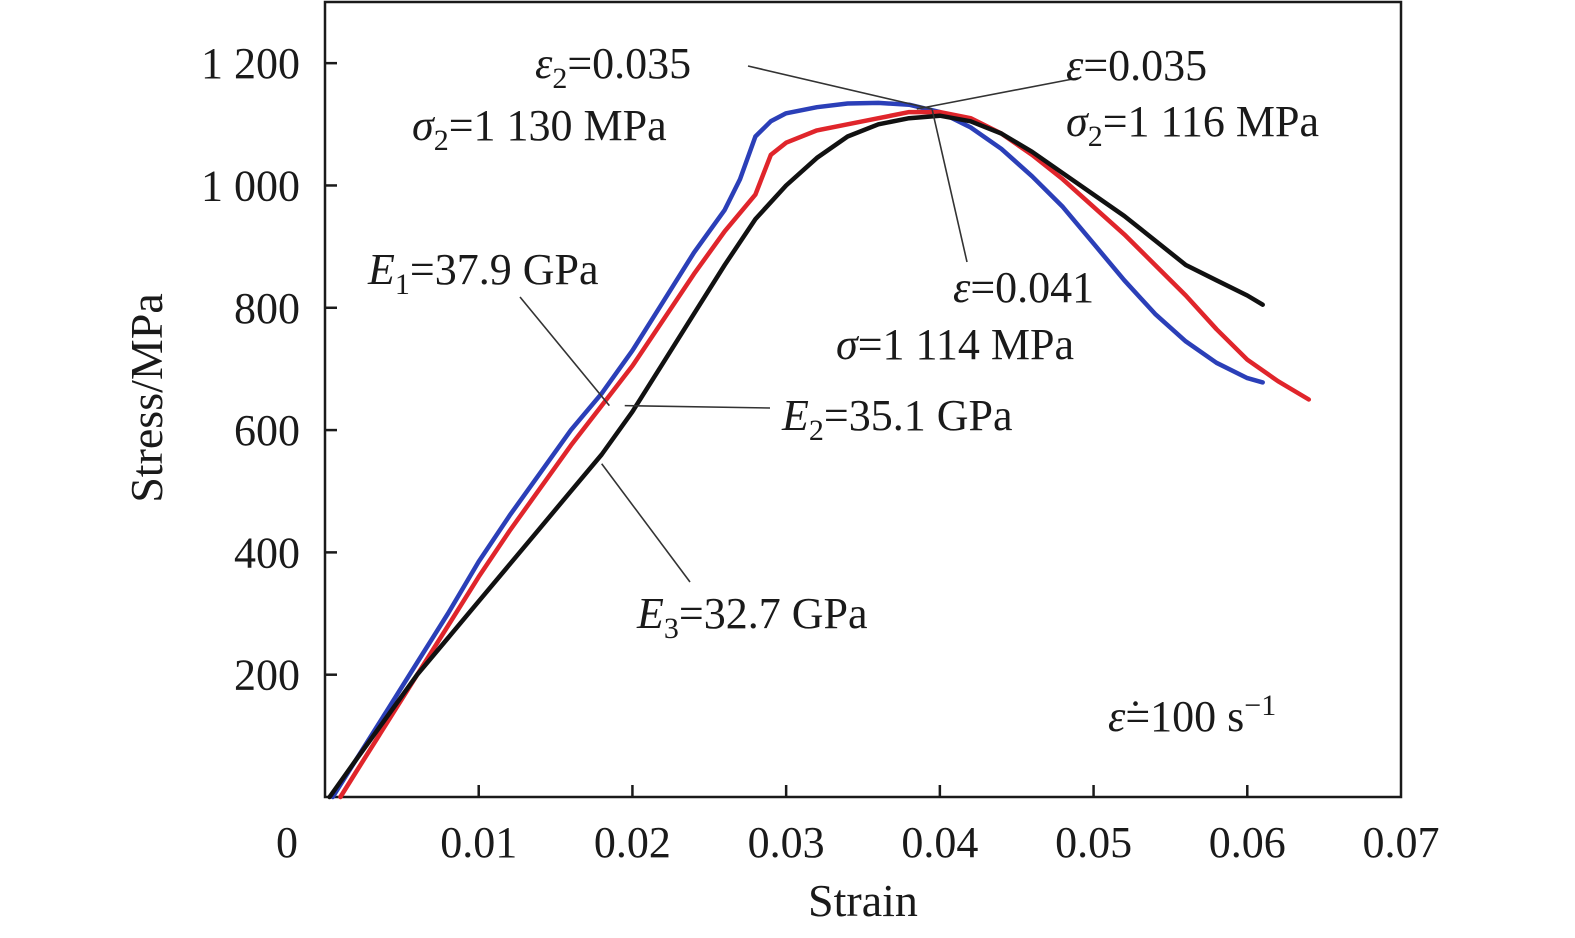 This screenshot has height=938, width=1575. What do you see at coordinates (250, 185) in the screenshot?
I see `y-tick-label: 1 000` at bounding box center [250, 185].